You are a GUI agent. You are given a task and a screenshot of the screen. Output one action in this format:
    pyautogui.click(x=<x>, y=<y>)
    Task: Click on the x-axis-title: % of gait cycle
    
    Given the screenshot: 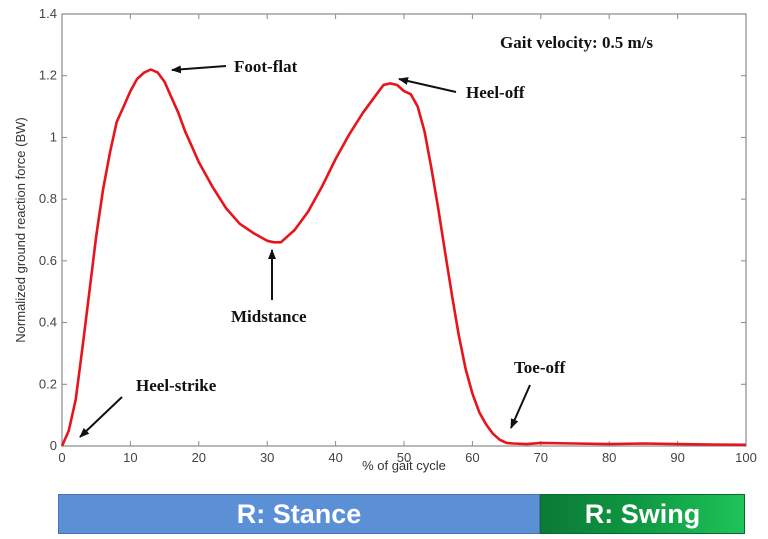 What is the action you would take?
    pyautogui.click(x=404, y=465)
    